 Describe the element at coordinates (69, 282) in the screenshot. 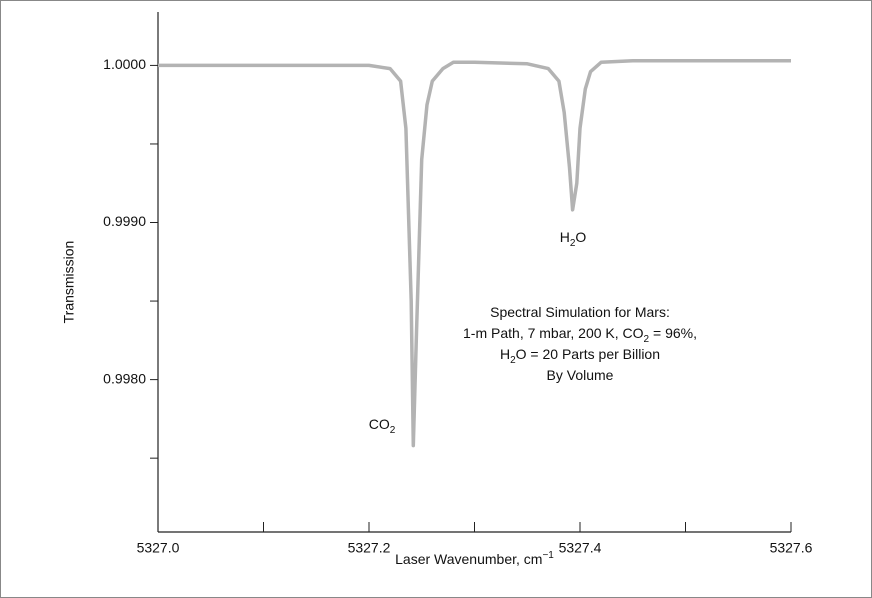

I see `y-axis-title: Transmission` at that location.